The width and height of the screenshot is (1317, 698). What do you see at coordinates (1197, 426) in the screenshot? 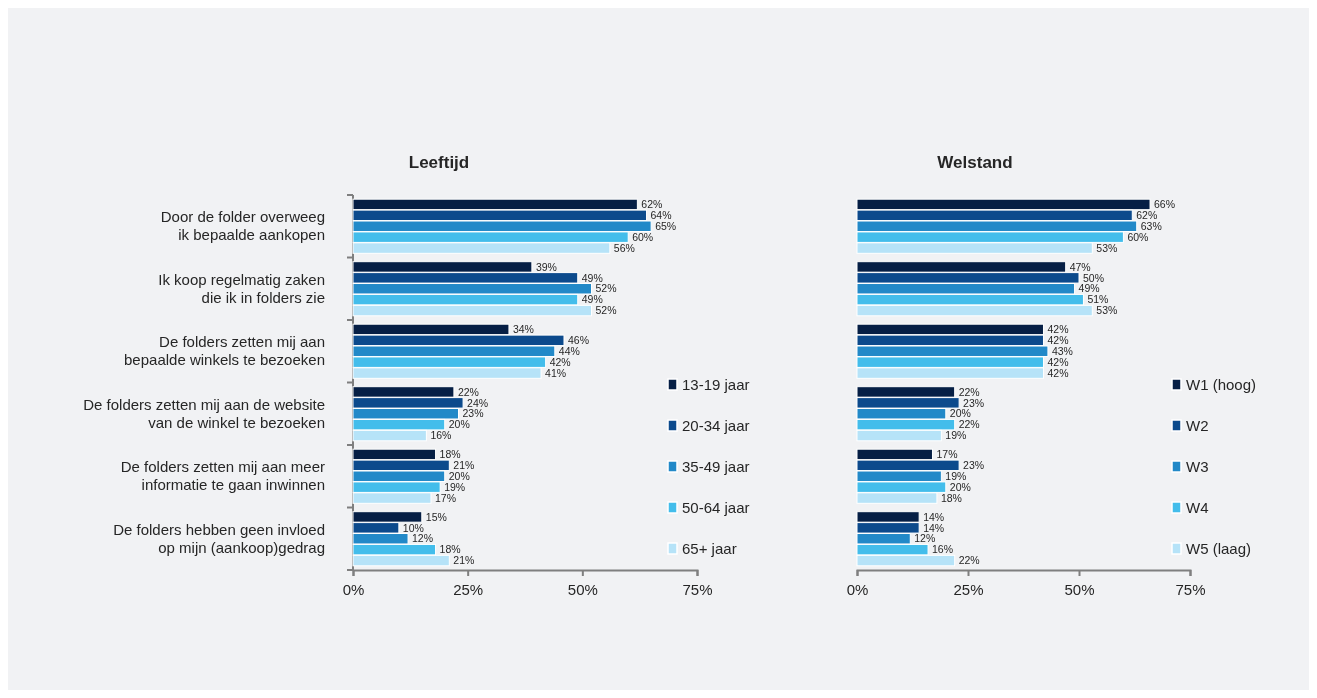
I see `legend-label: W2` at bounding box center [1197, 426].